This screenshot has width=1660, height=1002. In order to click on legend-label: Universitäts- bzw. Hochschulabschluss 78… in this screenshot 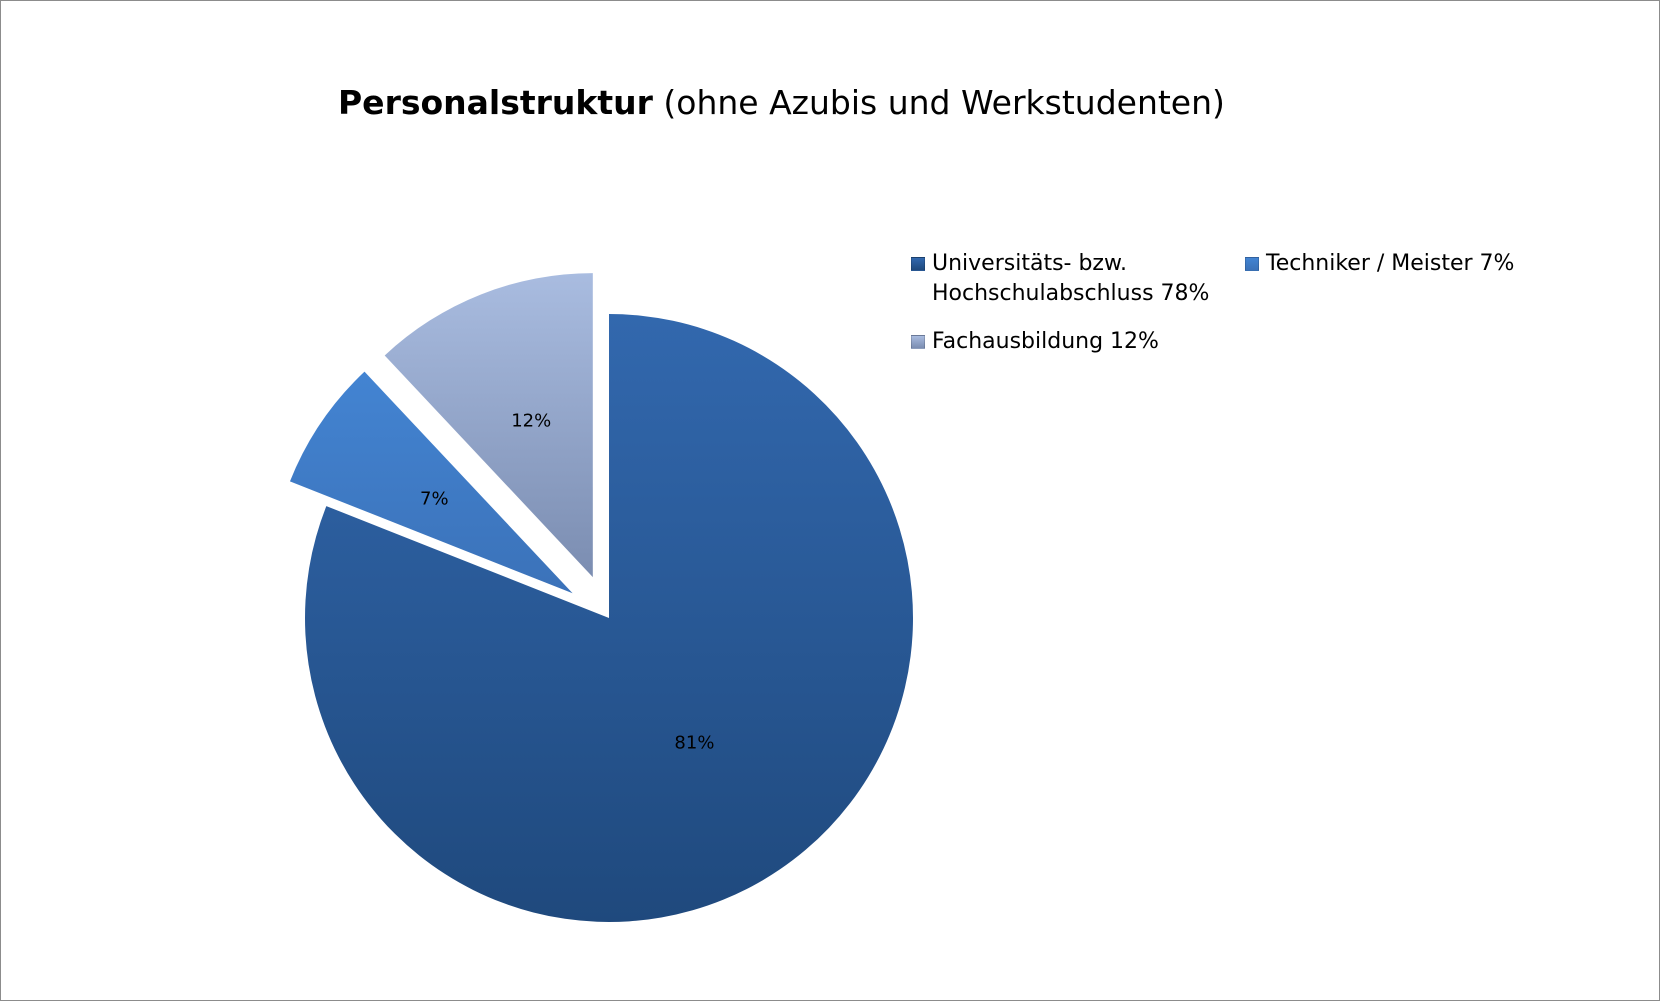, I will do `click(1071, 278)`.